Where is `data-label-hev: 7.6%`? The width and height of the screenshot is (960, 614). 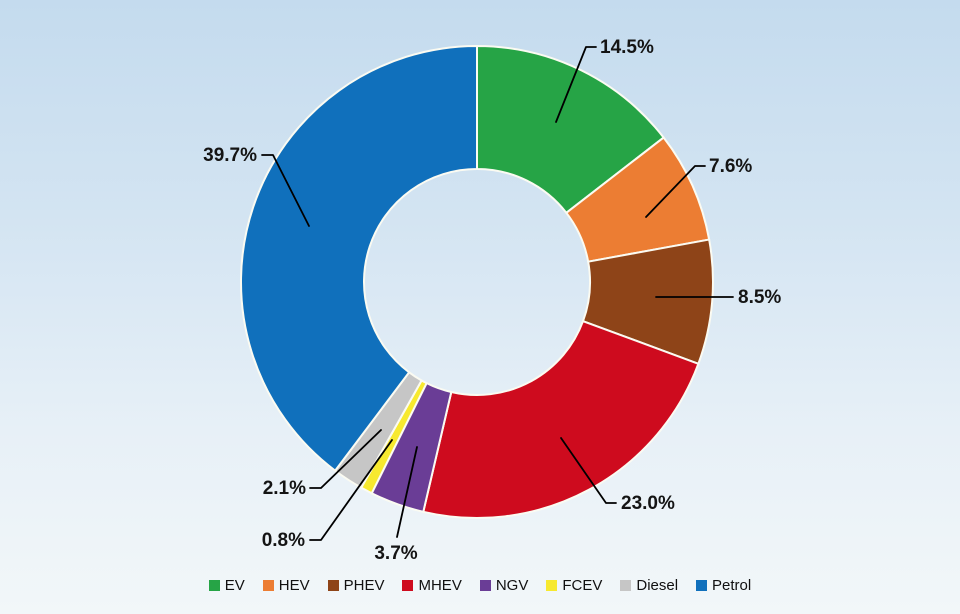 data-label-hev: 7.6% is located at coordinates (730, 166).